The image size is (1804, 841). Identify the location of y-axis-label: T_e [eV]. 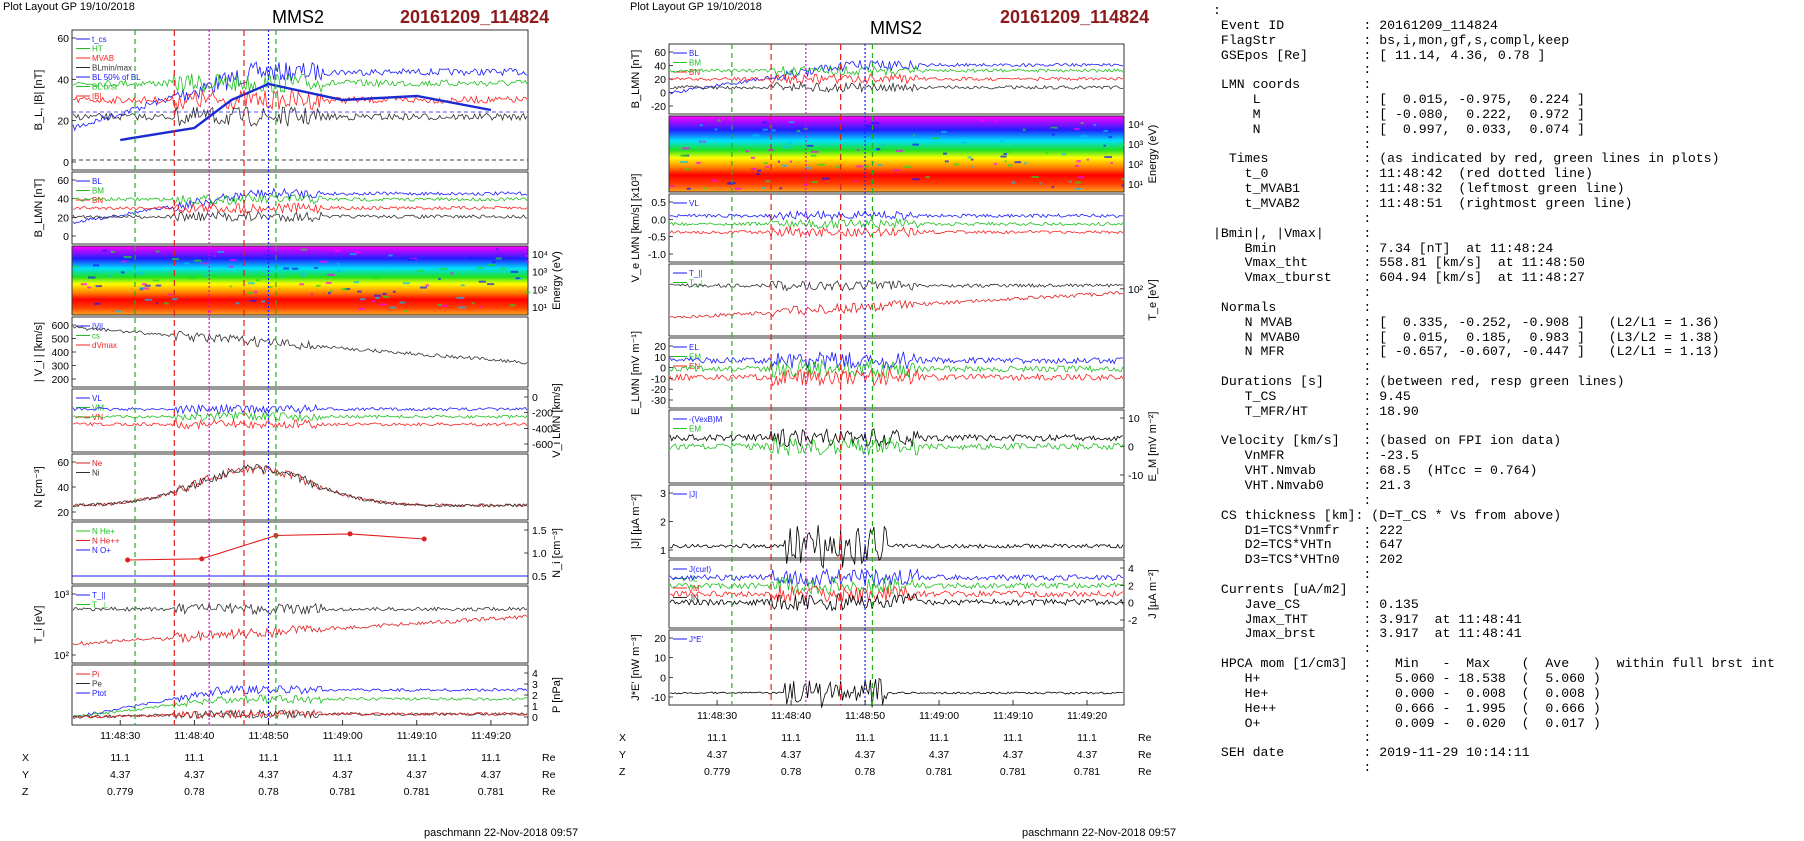
(1153, 300).